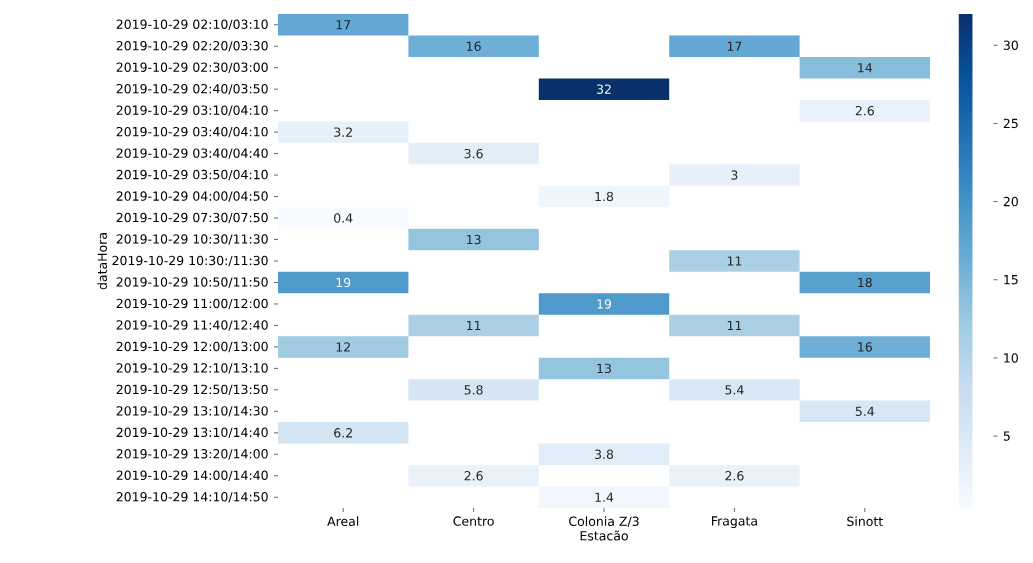  What do you see at coordinates (190, 261) in the screenshot?
I see `y-tick-label: 2019-10-29 10:30:/11:30` at bounding box center [190, 261].